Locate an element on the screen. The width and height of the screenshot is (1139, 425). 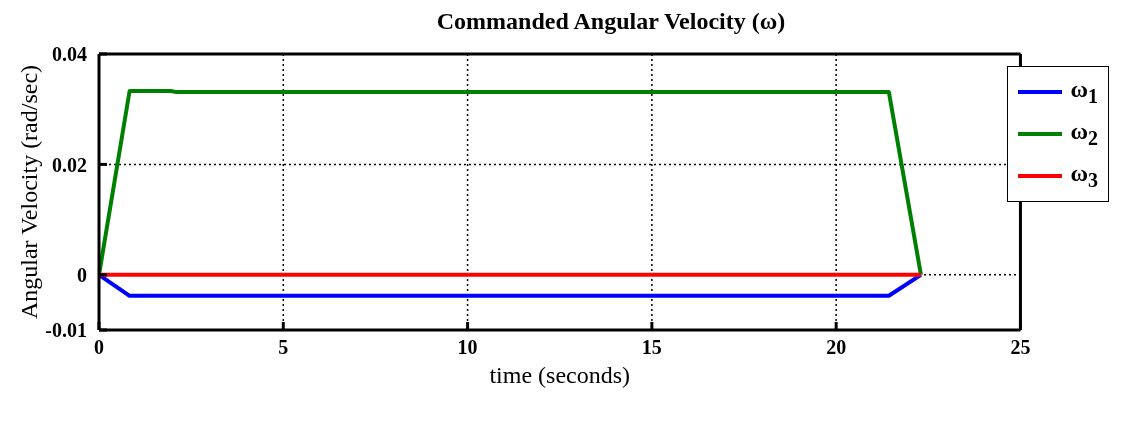
legend-label: ω$_{1}$ is located at coordinates (1084, 92).